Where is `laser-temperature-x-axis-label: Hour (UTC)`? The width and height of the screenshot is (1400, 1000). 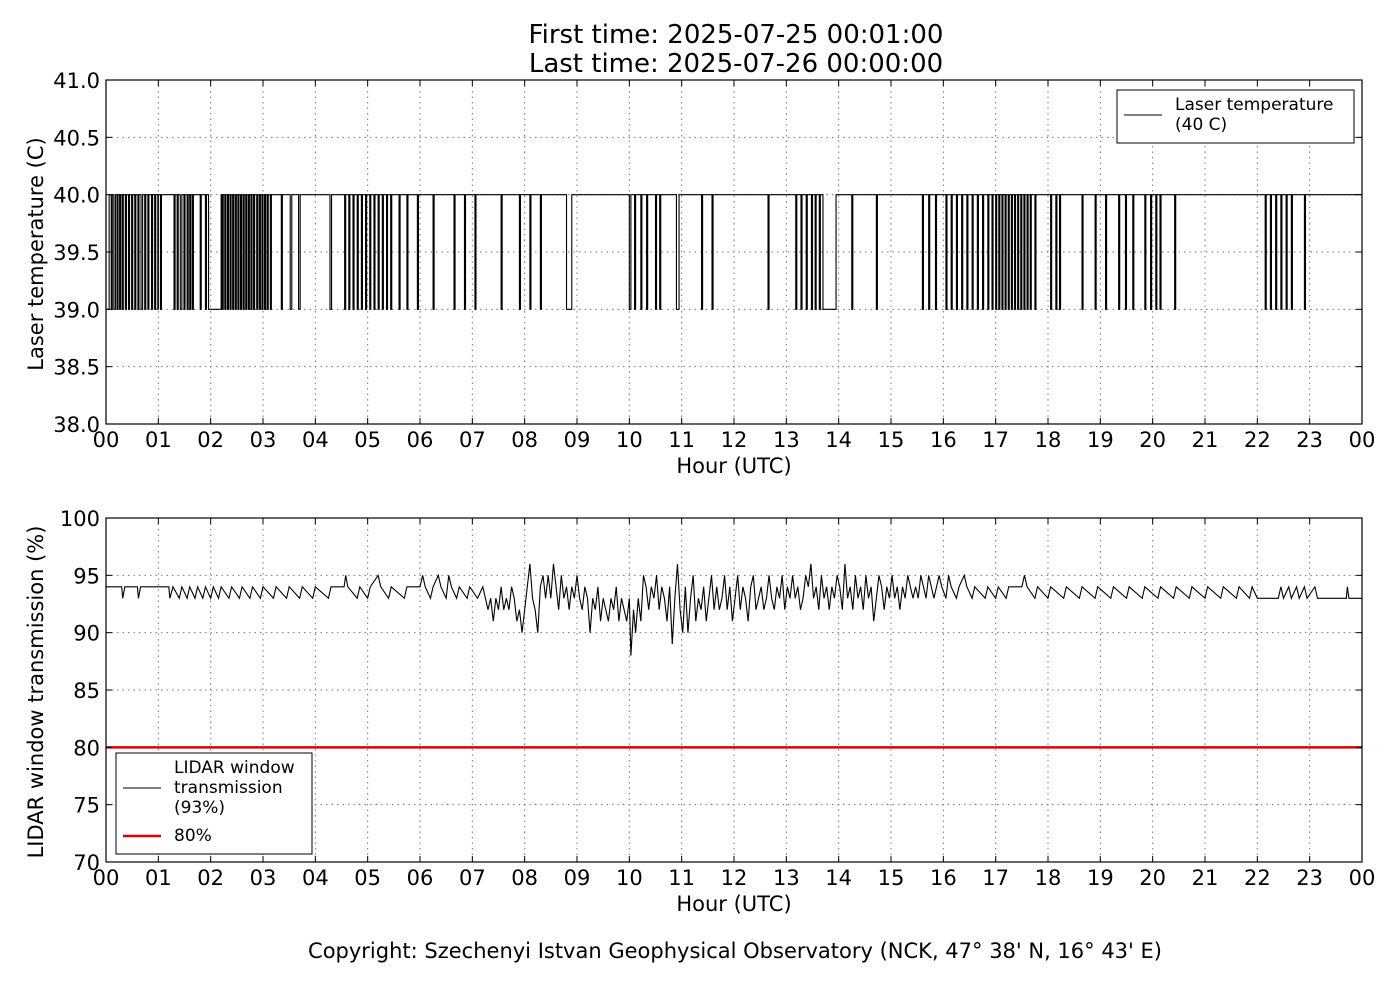 laser-temperature-x-axis-label: Hour (UTC) is located at coordinates (733, 466).